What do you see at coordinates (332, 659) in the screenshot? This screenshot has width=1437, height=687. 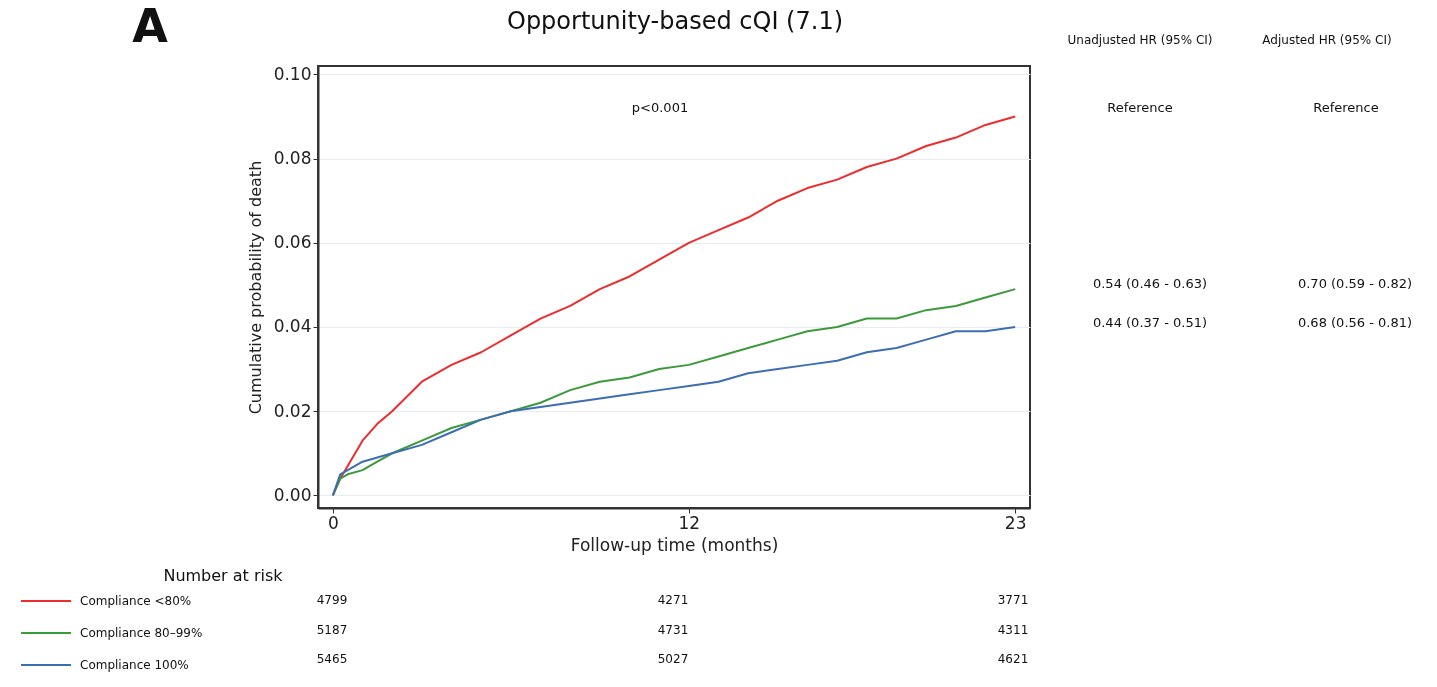 I see `text: 5465` at bounding box center [332, 659].